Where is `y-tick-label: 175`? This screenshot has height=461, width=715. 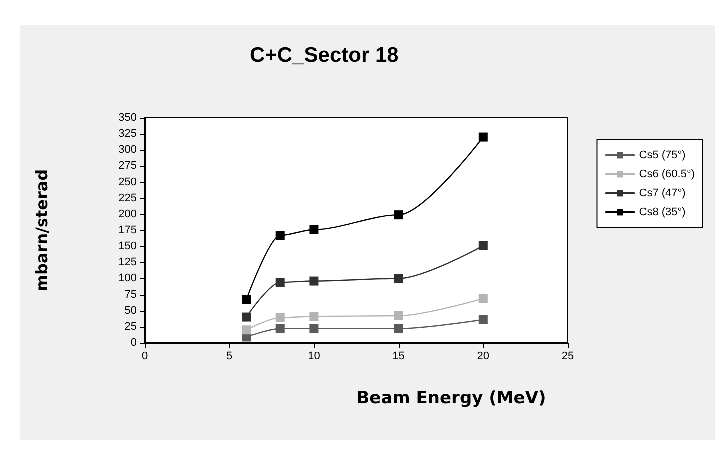 y-tick-label: 175 is located at coordinates (127, 230).